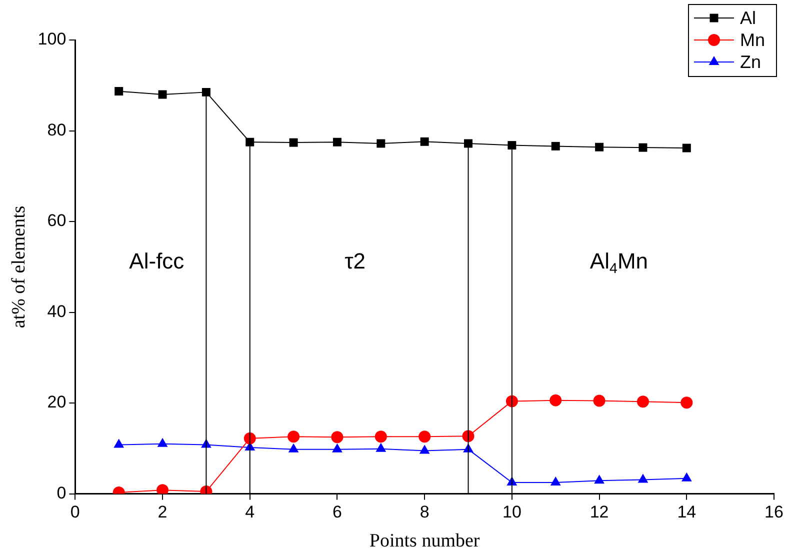  What do you see at coordinates (56, 311) in the screenshot?
I see `y-tick-label: 40` at bounding box center [56, 311].